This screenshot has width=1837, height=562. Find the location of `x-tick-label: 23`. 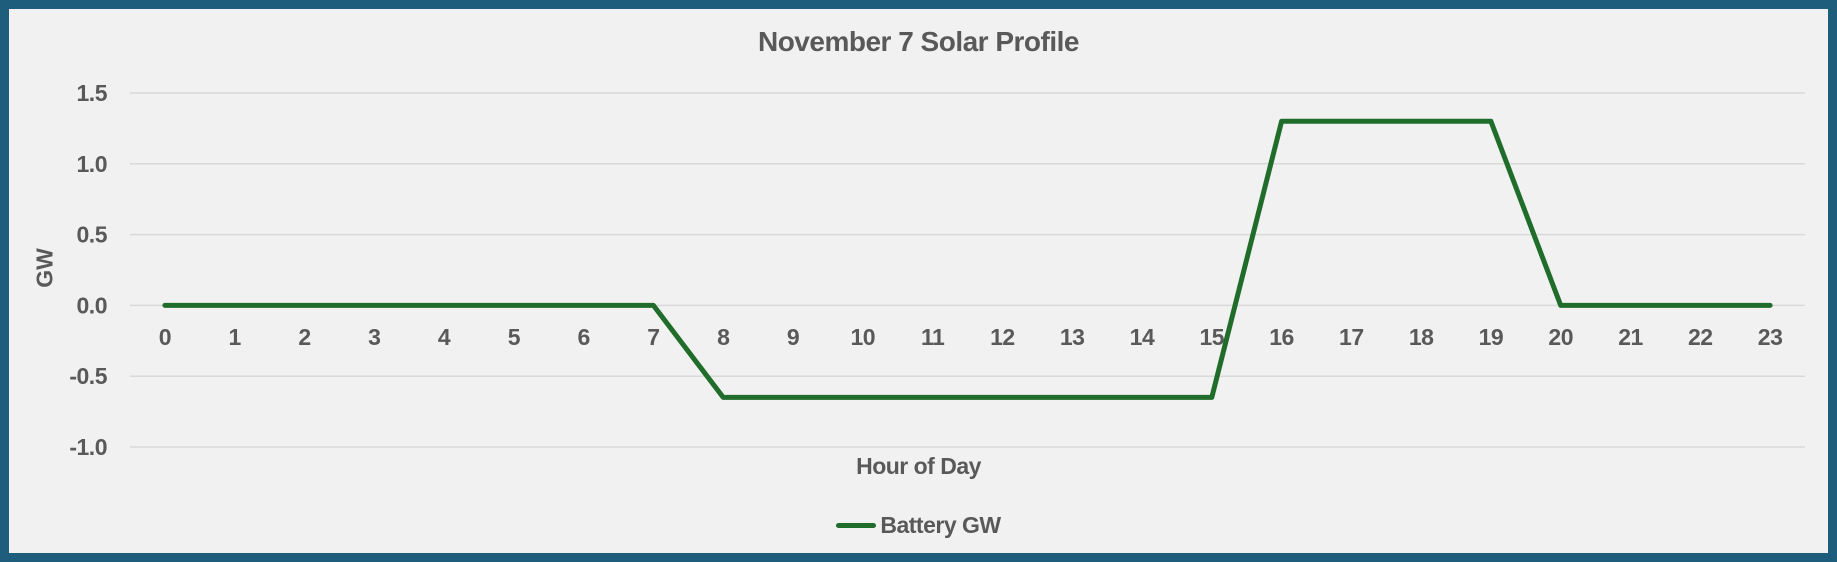

x-tick-label: 23 is located at coordinates (1770, 337).